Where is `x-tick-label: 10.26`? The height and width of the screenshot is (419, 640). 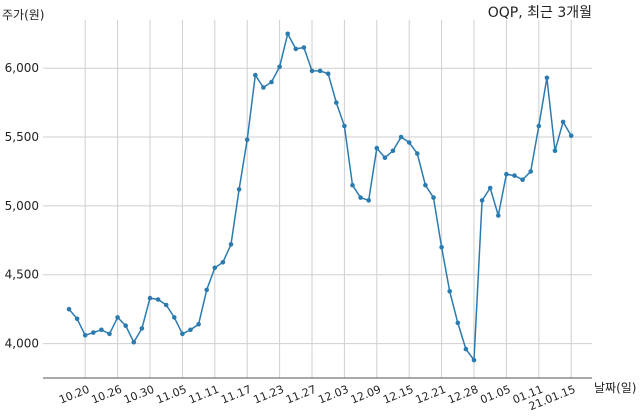 x-tick-label: 10.26 is located at coordinates (107, 395).